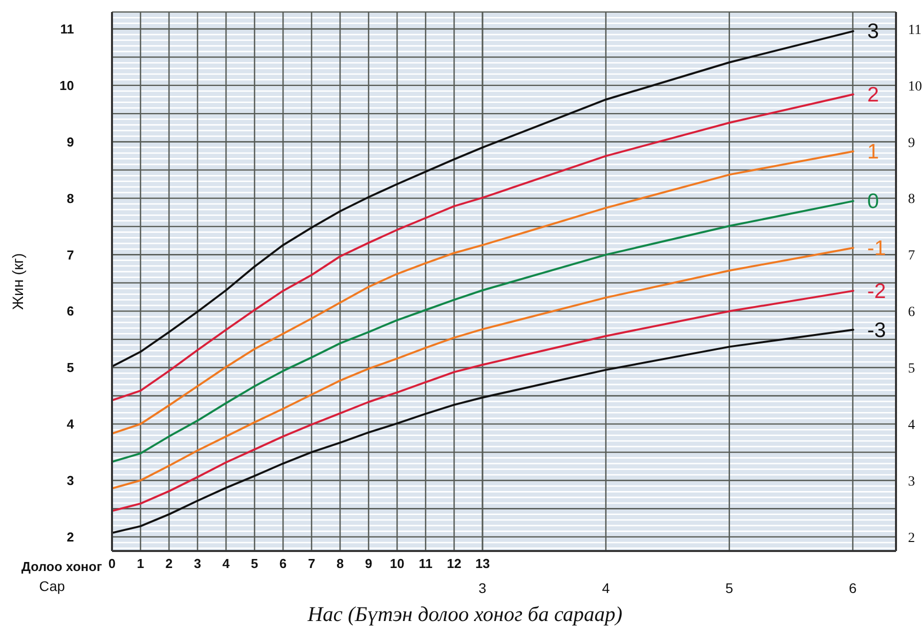 The height and width of the screenshot is (637, 923). What do you see at coordinates (876, 330) in the screenshot?
I see `series-label: -3` at bounding box center [876, 330].